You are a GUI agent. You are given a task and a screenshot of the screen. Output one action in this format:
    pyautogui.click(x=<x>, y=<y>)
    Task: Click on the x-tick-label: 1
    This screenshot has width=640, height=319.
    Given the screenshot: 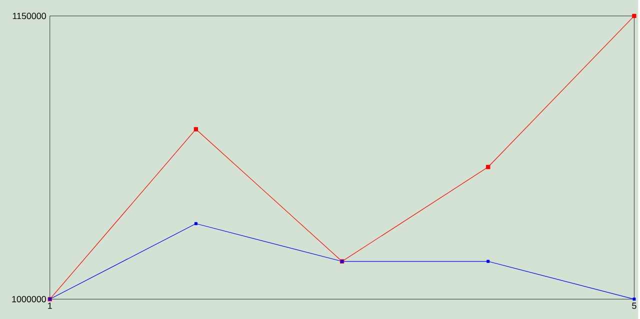 What is the action you would take?
    pyautogui.click(x=50, y=305)
    